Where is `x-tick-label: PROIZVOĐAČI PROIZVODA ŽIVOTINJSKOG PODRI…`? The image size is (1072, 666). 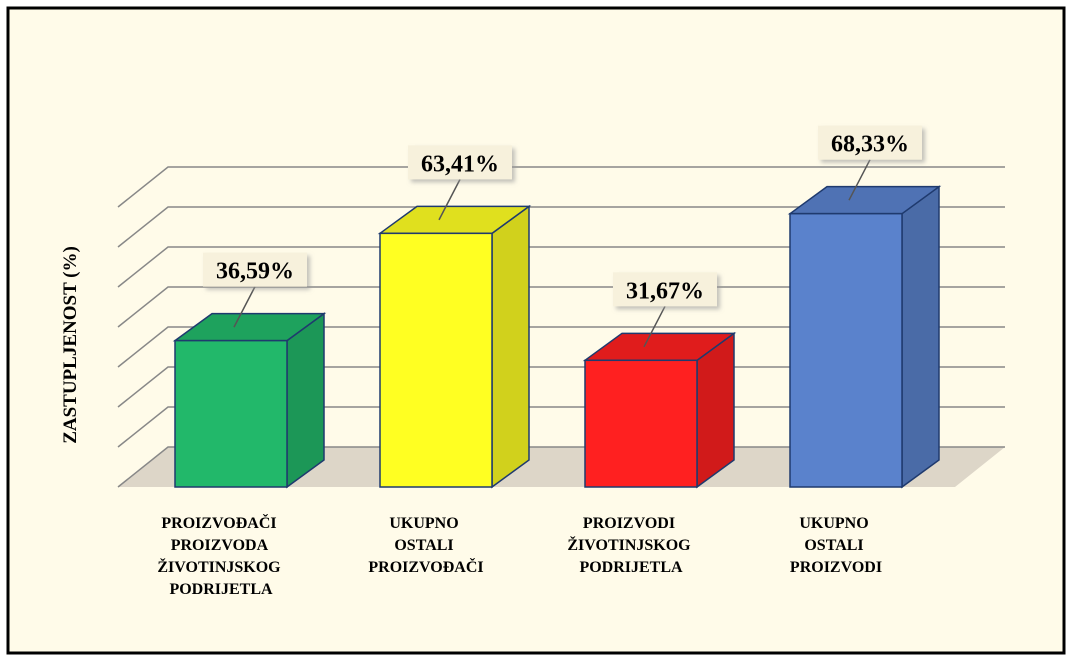 x-tick-label: PROIZVOĐAČI PROIZVODA ŽIVOTINJSKOG PODRI… is located at coordinates (220, 555).